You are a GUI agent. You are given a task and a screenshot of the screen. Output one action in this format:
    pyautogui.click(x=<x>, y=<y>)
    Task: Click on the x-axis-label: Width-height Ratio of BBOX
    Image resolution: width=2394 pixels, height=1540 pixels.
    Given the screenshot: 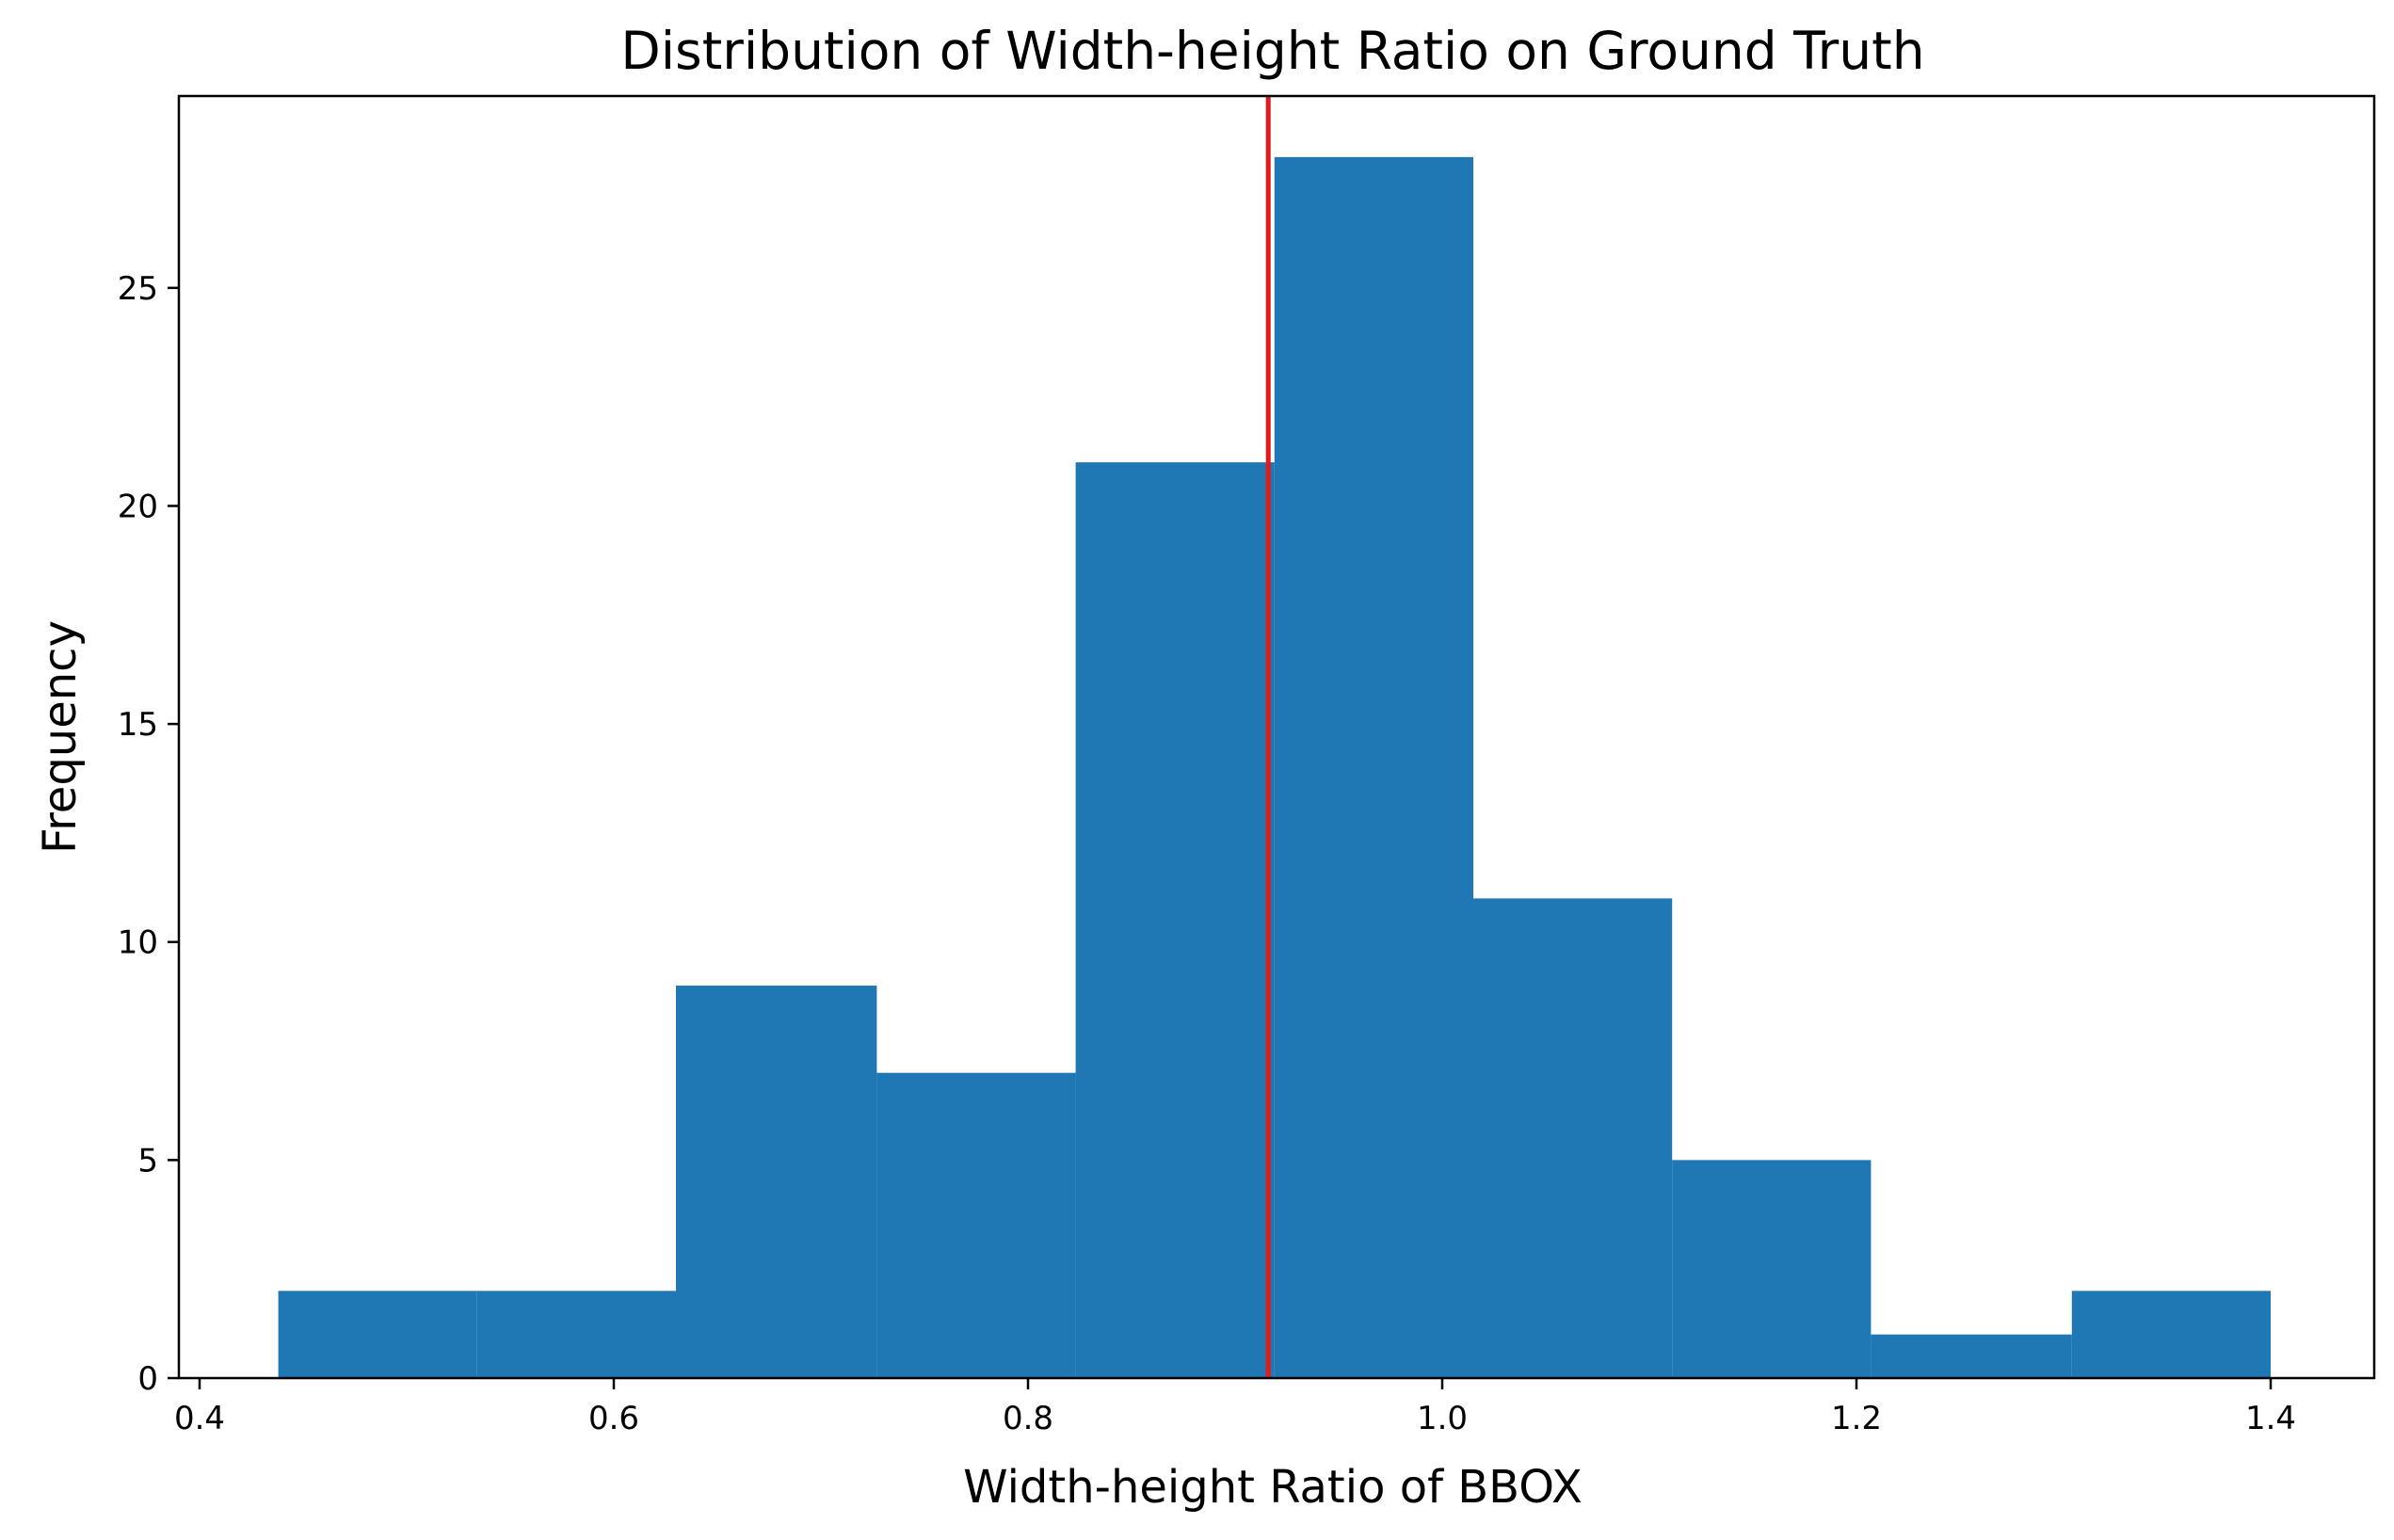 What is the action you would take?
    pyautogui.click(x=1273, y=1487)
    